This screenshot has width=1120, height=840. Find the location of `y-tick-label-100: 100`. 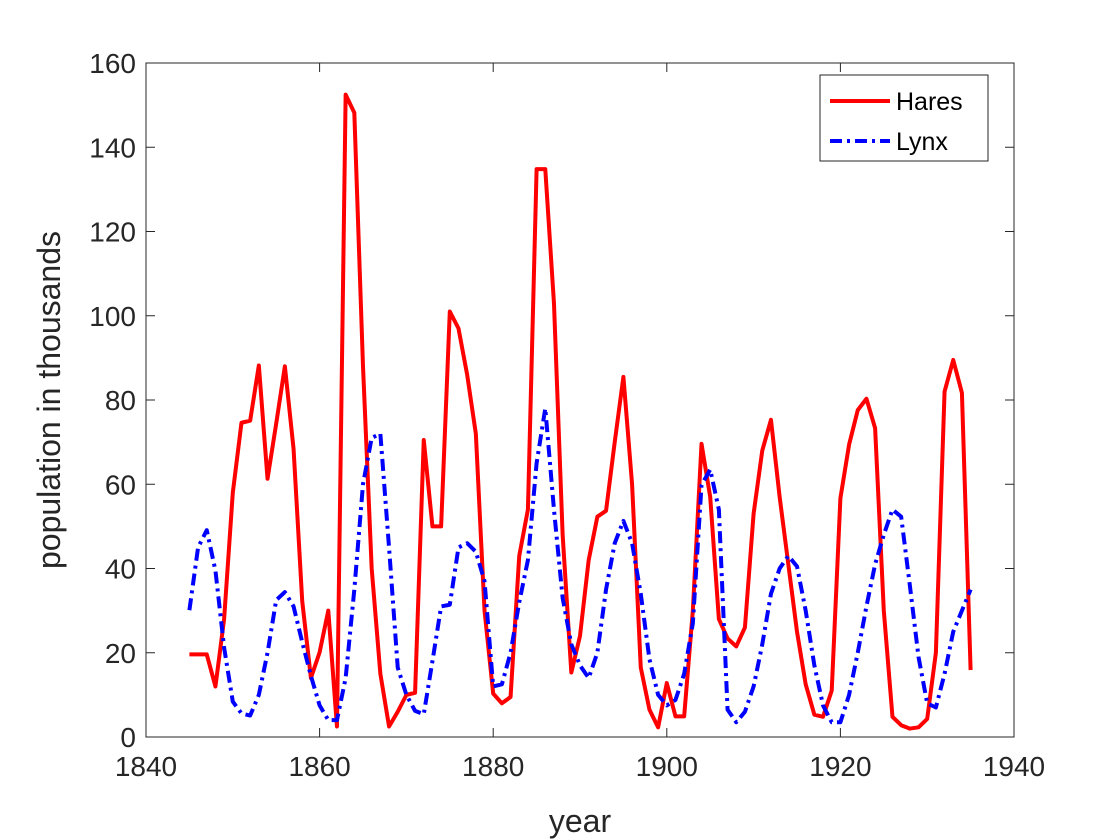

y-tick-label-100: 100 is located at coordinates (112, 316).